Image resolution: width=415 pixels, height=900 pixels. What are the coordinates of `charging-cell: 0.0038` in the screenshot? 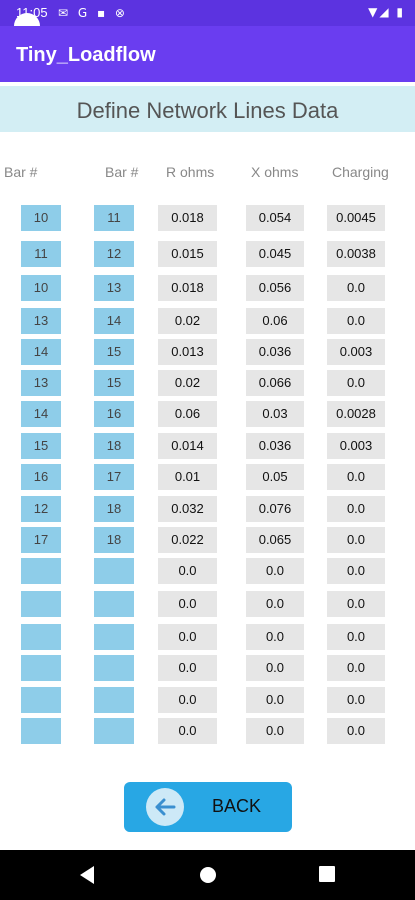 It's located at (356, 254).